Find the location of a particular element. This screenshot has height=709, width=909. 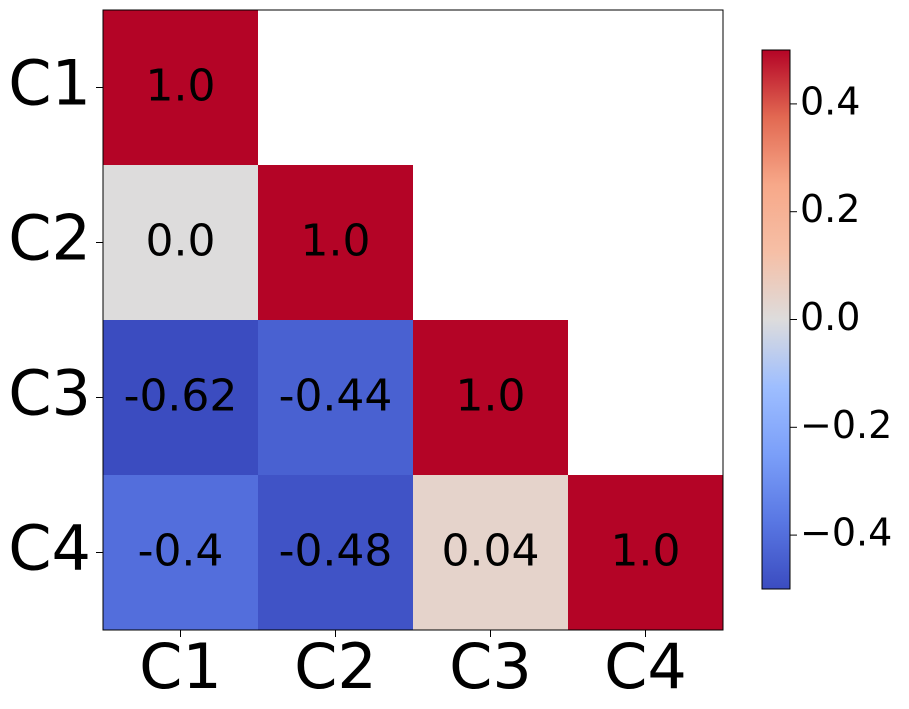

cell-label-r3-c1: -0.62 is located at coordinates (181, 396).